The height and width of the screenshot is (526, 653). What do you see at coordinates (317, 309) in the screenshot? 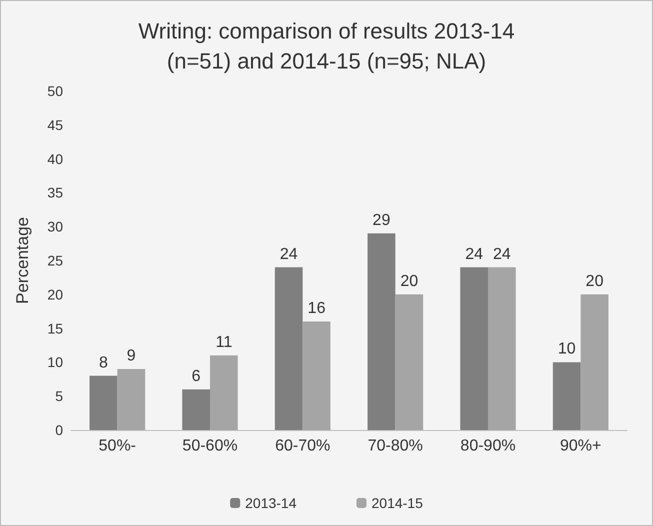
I see `data-label: 16` at bounding box center [317, 309].